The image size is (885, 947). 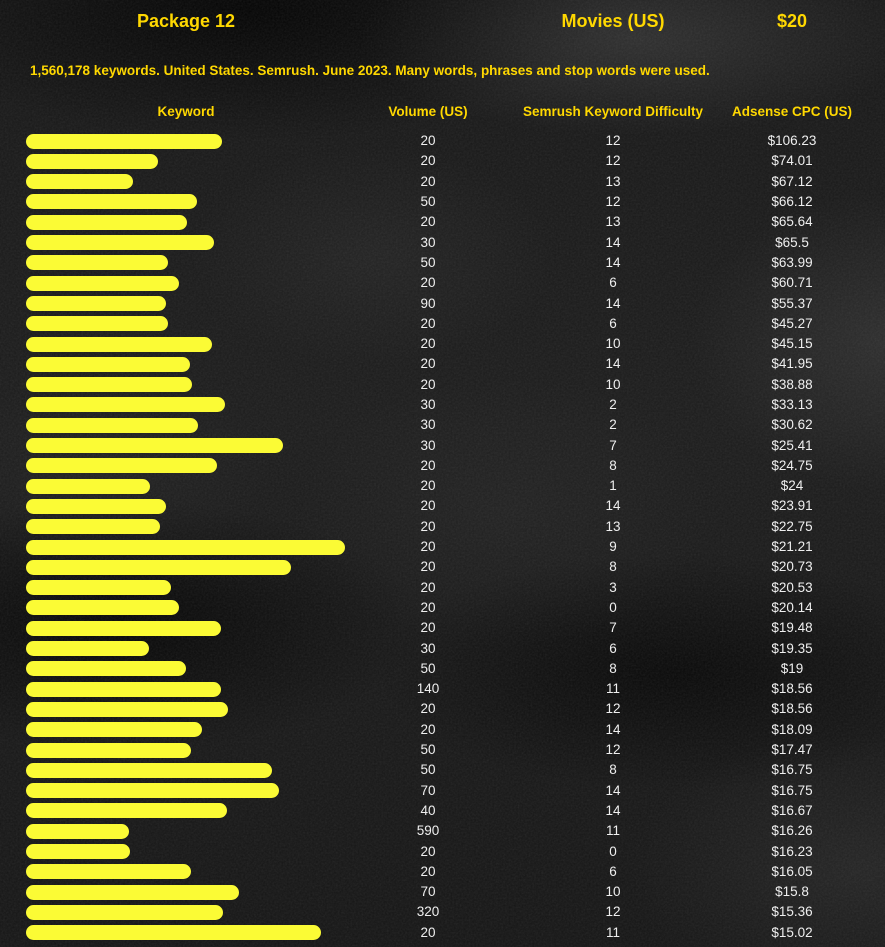 I want to click on package-title: Package 12, so click(x=186, y=21).